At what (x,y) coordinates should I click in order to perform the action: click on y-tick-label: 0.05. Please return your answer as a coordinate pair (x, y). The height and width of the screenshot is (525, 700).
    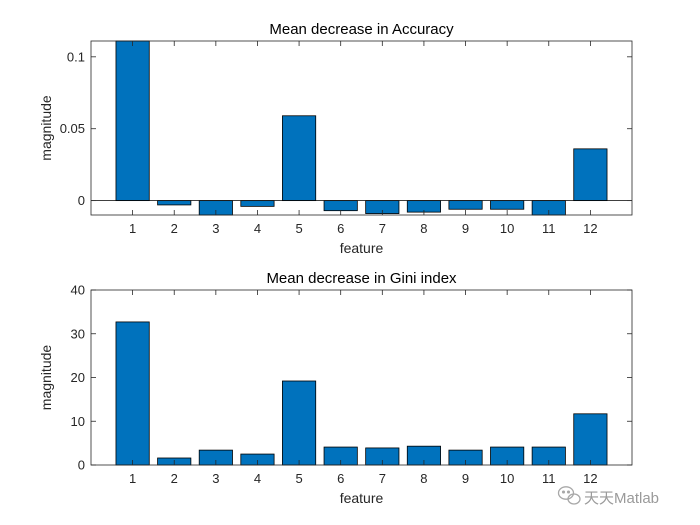
    Looking at the image, I should click on (72, 128).